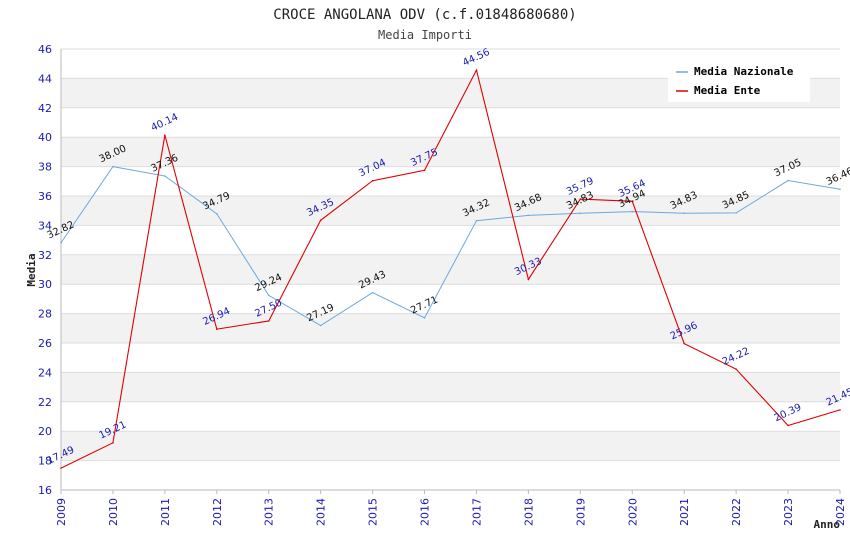 Image resolution: width=850 pixels, height=550 pixels. I want to click on x-tick-label: 2017, so click(476, 512).